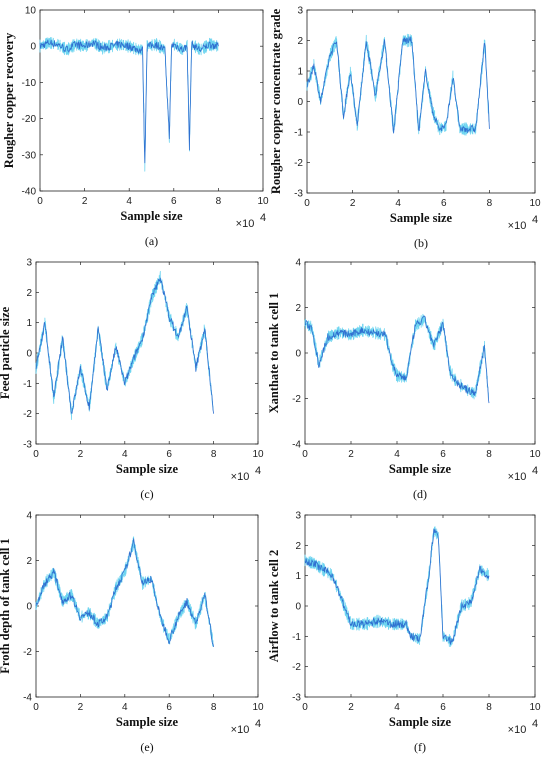 The height and width of the screenshot is (759, 550). I want to click on y-tick-label: -10, so click(29, 83).